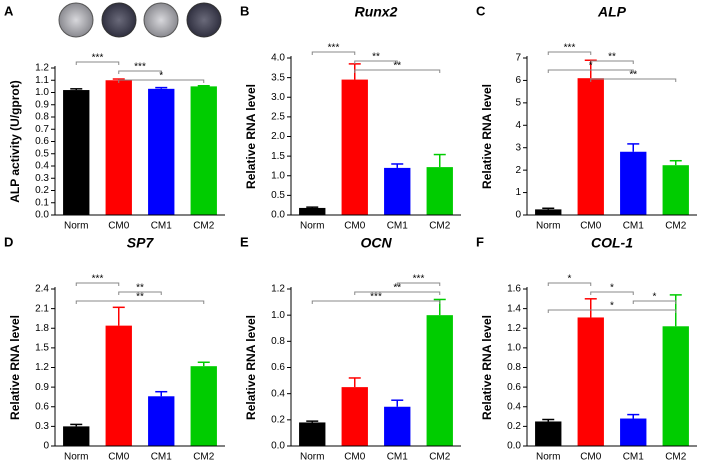  What do you see at coordinates (514, 289) in the screenshot?
I see `y-tick-label: 1.6` at bounding box center [514, 289].